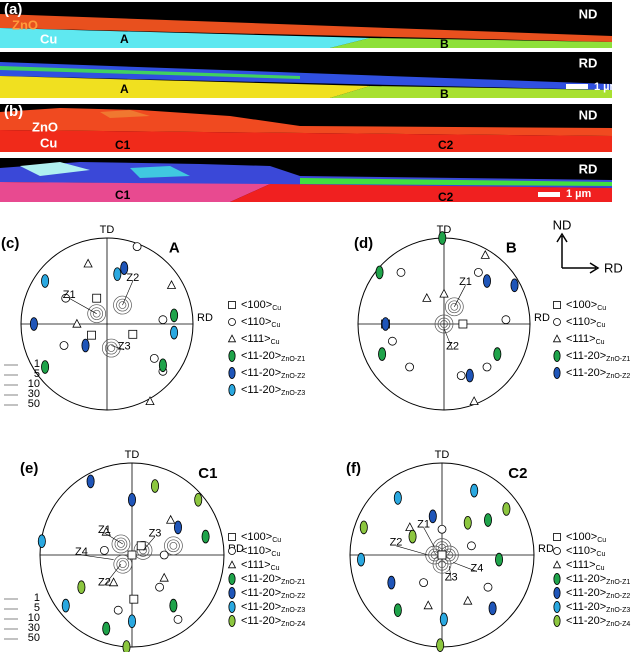 This screenshot has height=652, width=637. What do you see at coordinates (256, 305) in the screenshot?
I see `legend-main: <100>` at bounding box center [256, 305].